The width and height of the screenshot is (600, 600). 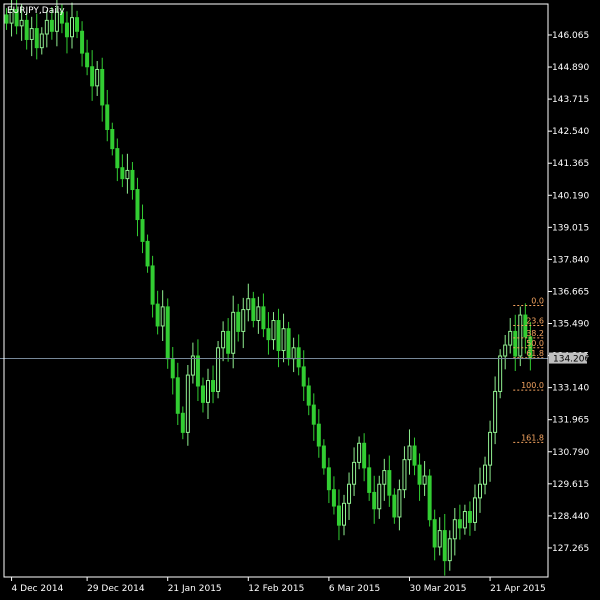 I want to click on current-price-label: 134.206, so click(x=571, y=360).